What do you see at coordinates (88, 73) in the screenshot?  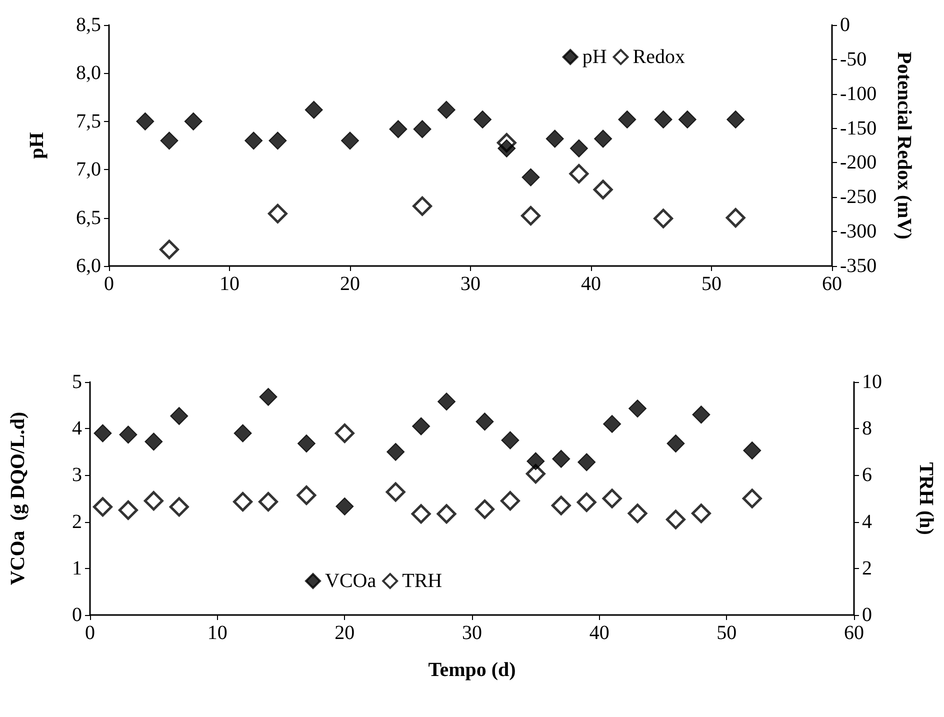 I see `y-tick-label: 8,0` at bounding box center [88, 73].